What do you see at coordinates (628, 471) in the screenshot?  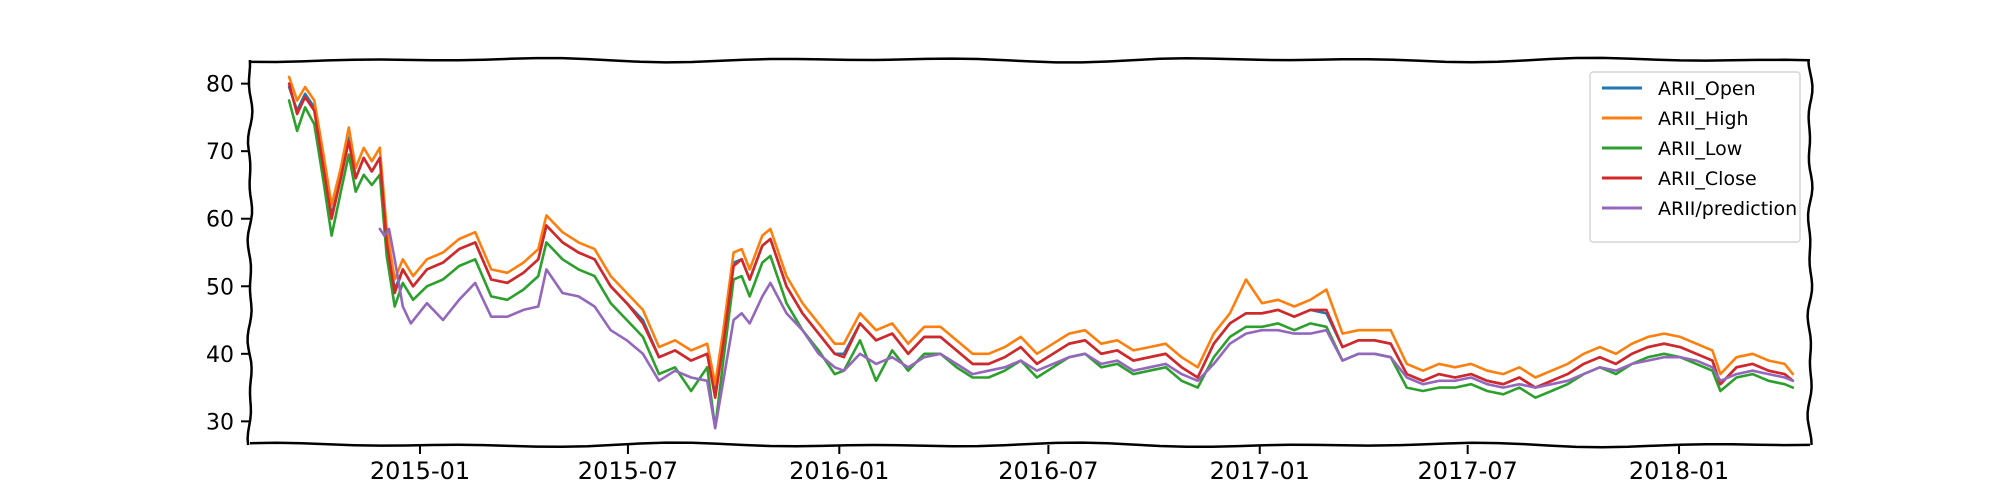 I see `x-tick-label: 2015-07` at bounding box center [628, 471].